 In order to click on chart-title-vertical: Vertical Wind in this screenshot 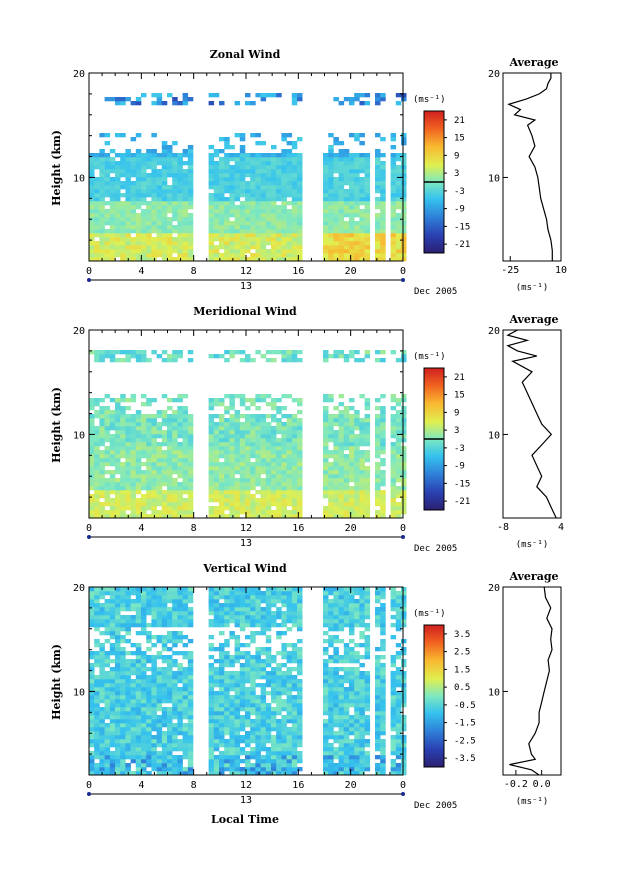, I will do `click(244, 568)`.